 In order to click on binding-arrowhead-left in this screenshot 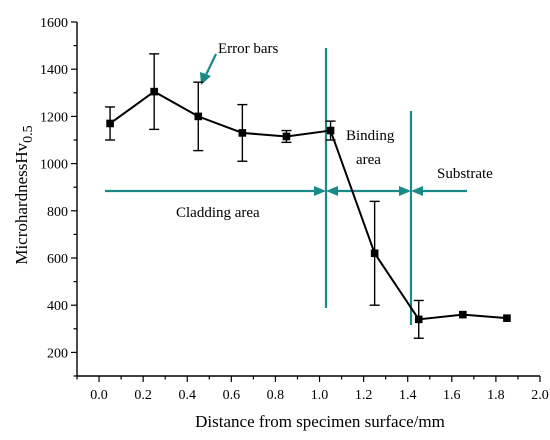, I will do `click(332, 191)`.